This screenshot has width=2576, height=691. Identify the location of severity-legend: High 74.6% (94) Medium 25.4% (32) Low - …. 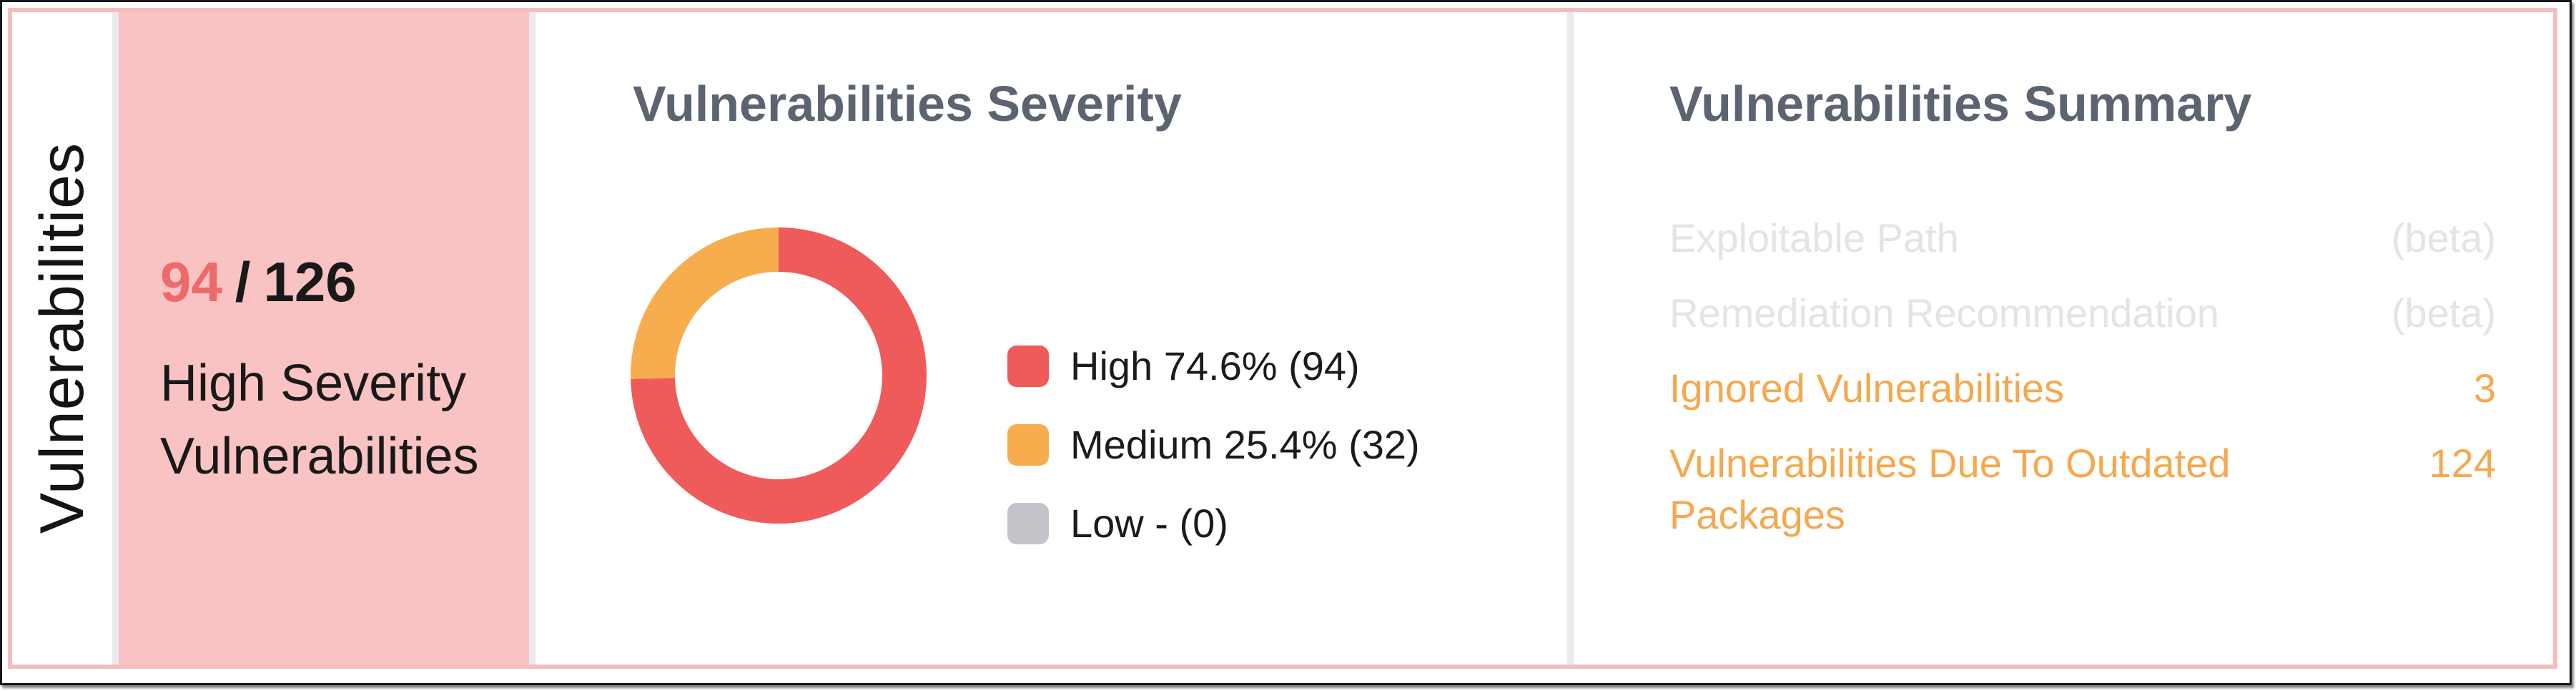
(1213, 445).